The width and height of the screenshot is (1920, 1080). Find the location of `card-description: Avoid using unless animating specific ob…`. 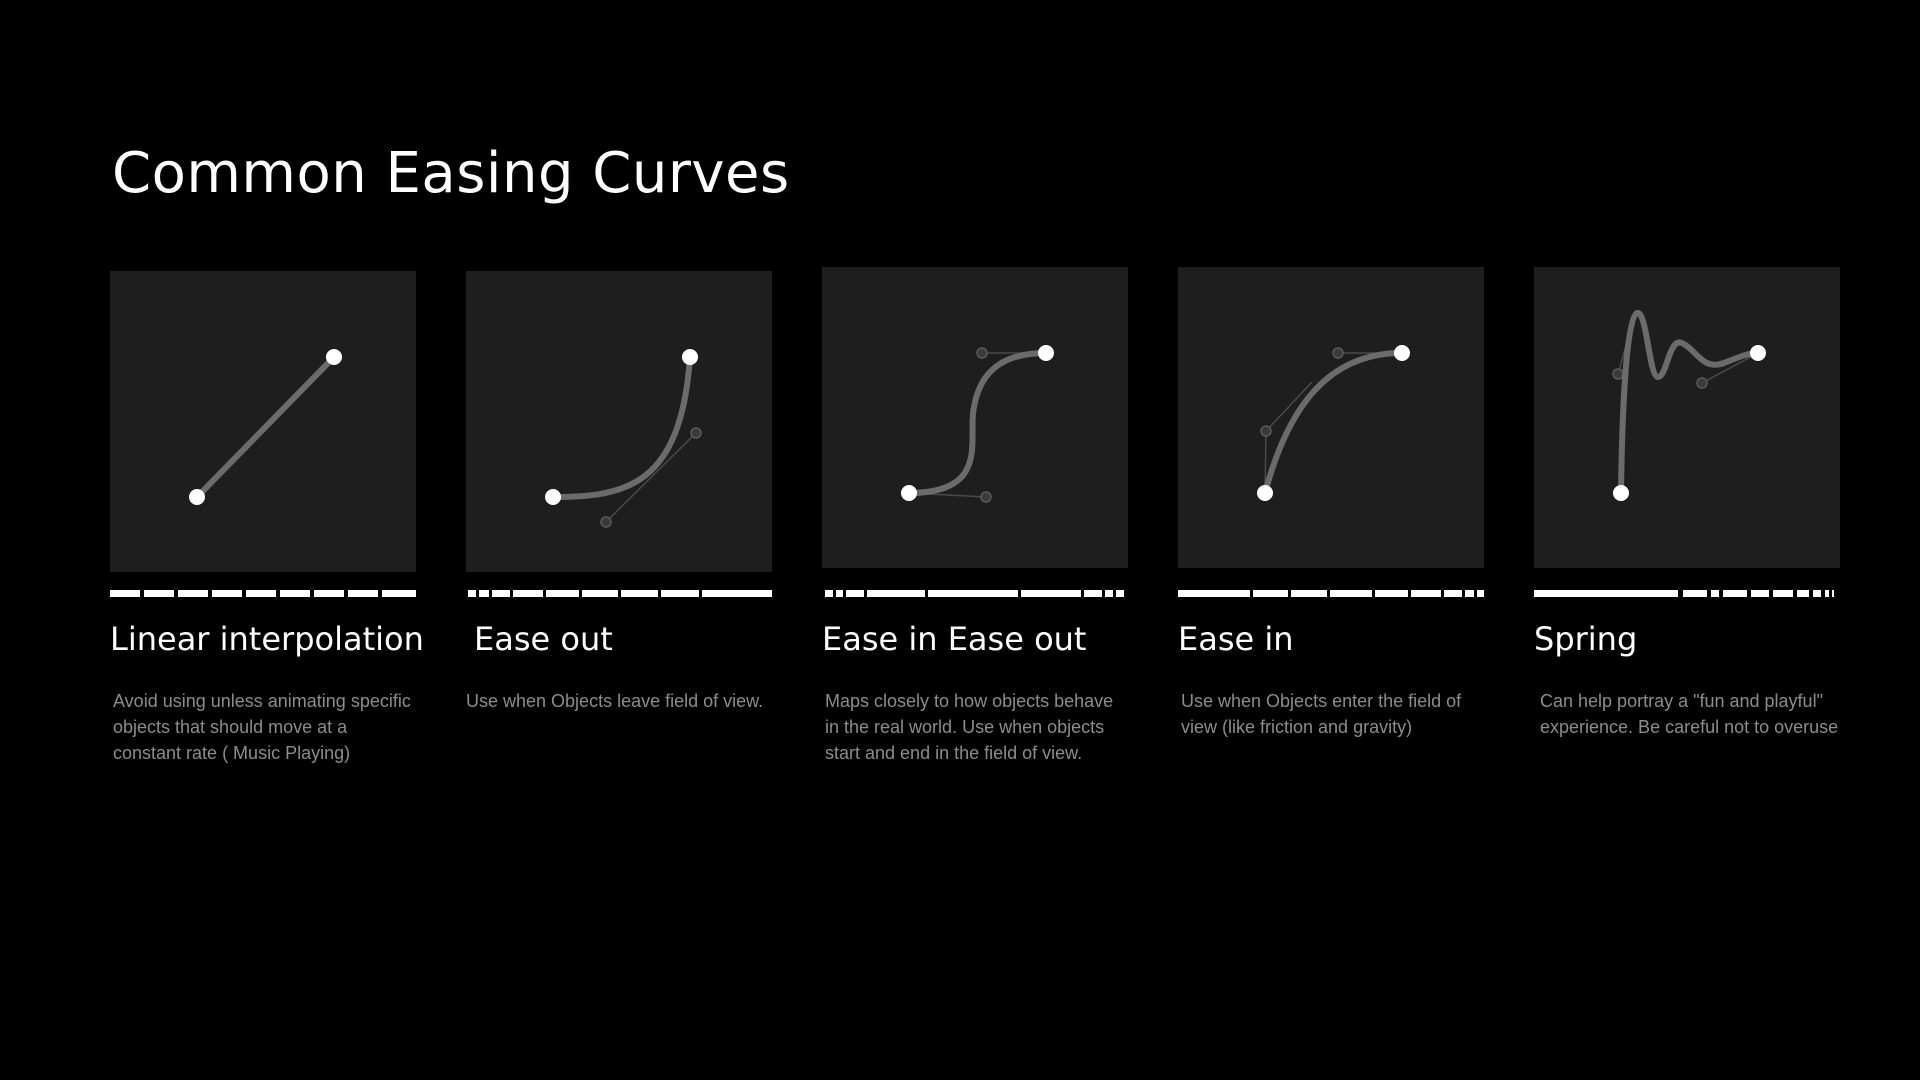

card-description: Avoid using unless animating specific ob… is located at coordinates (262, 727).